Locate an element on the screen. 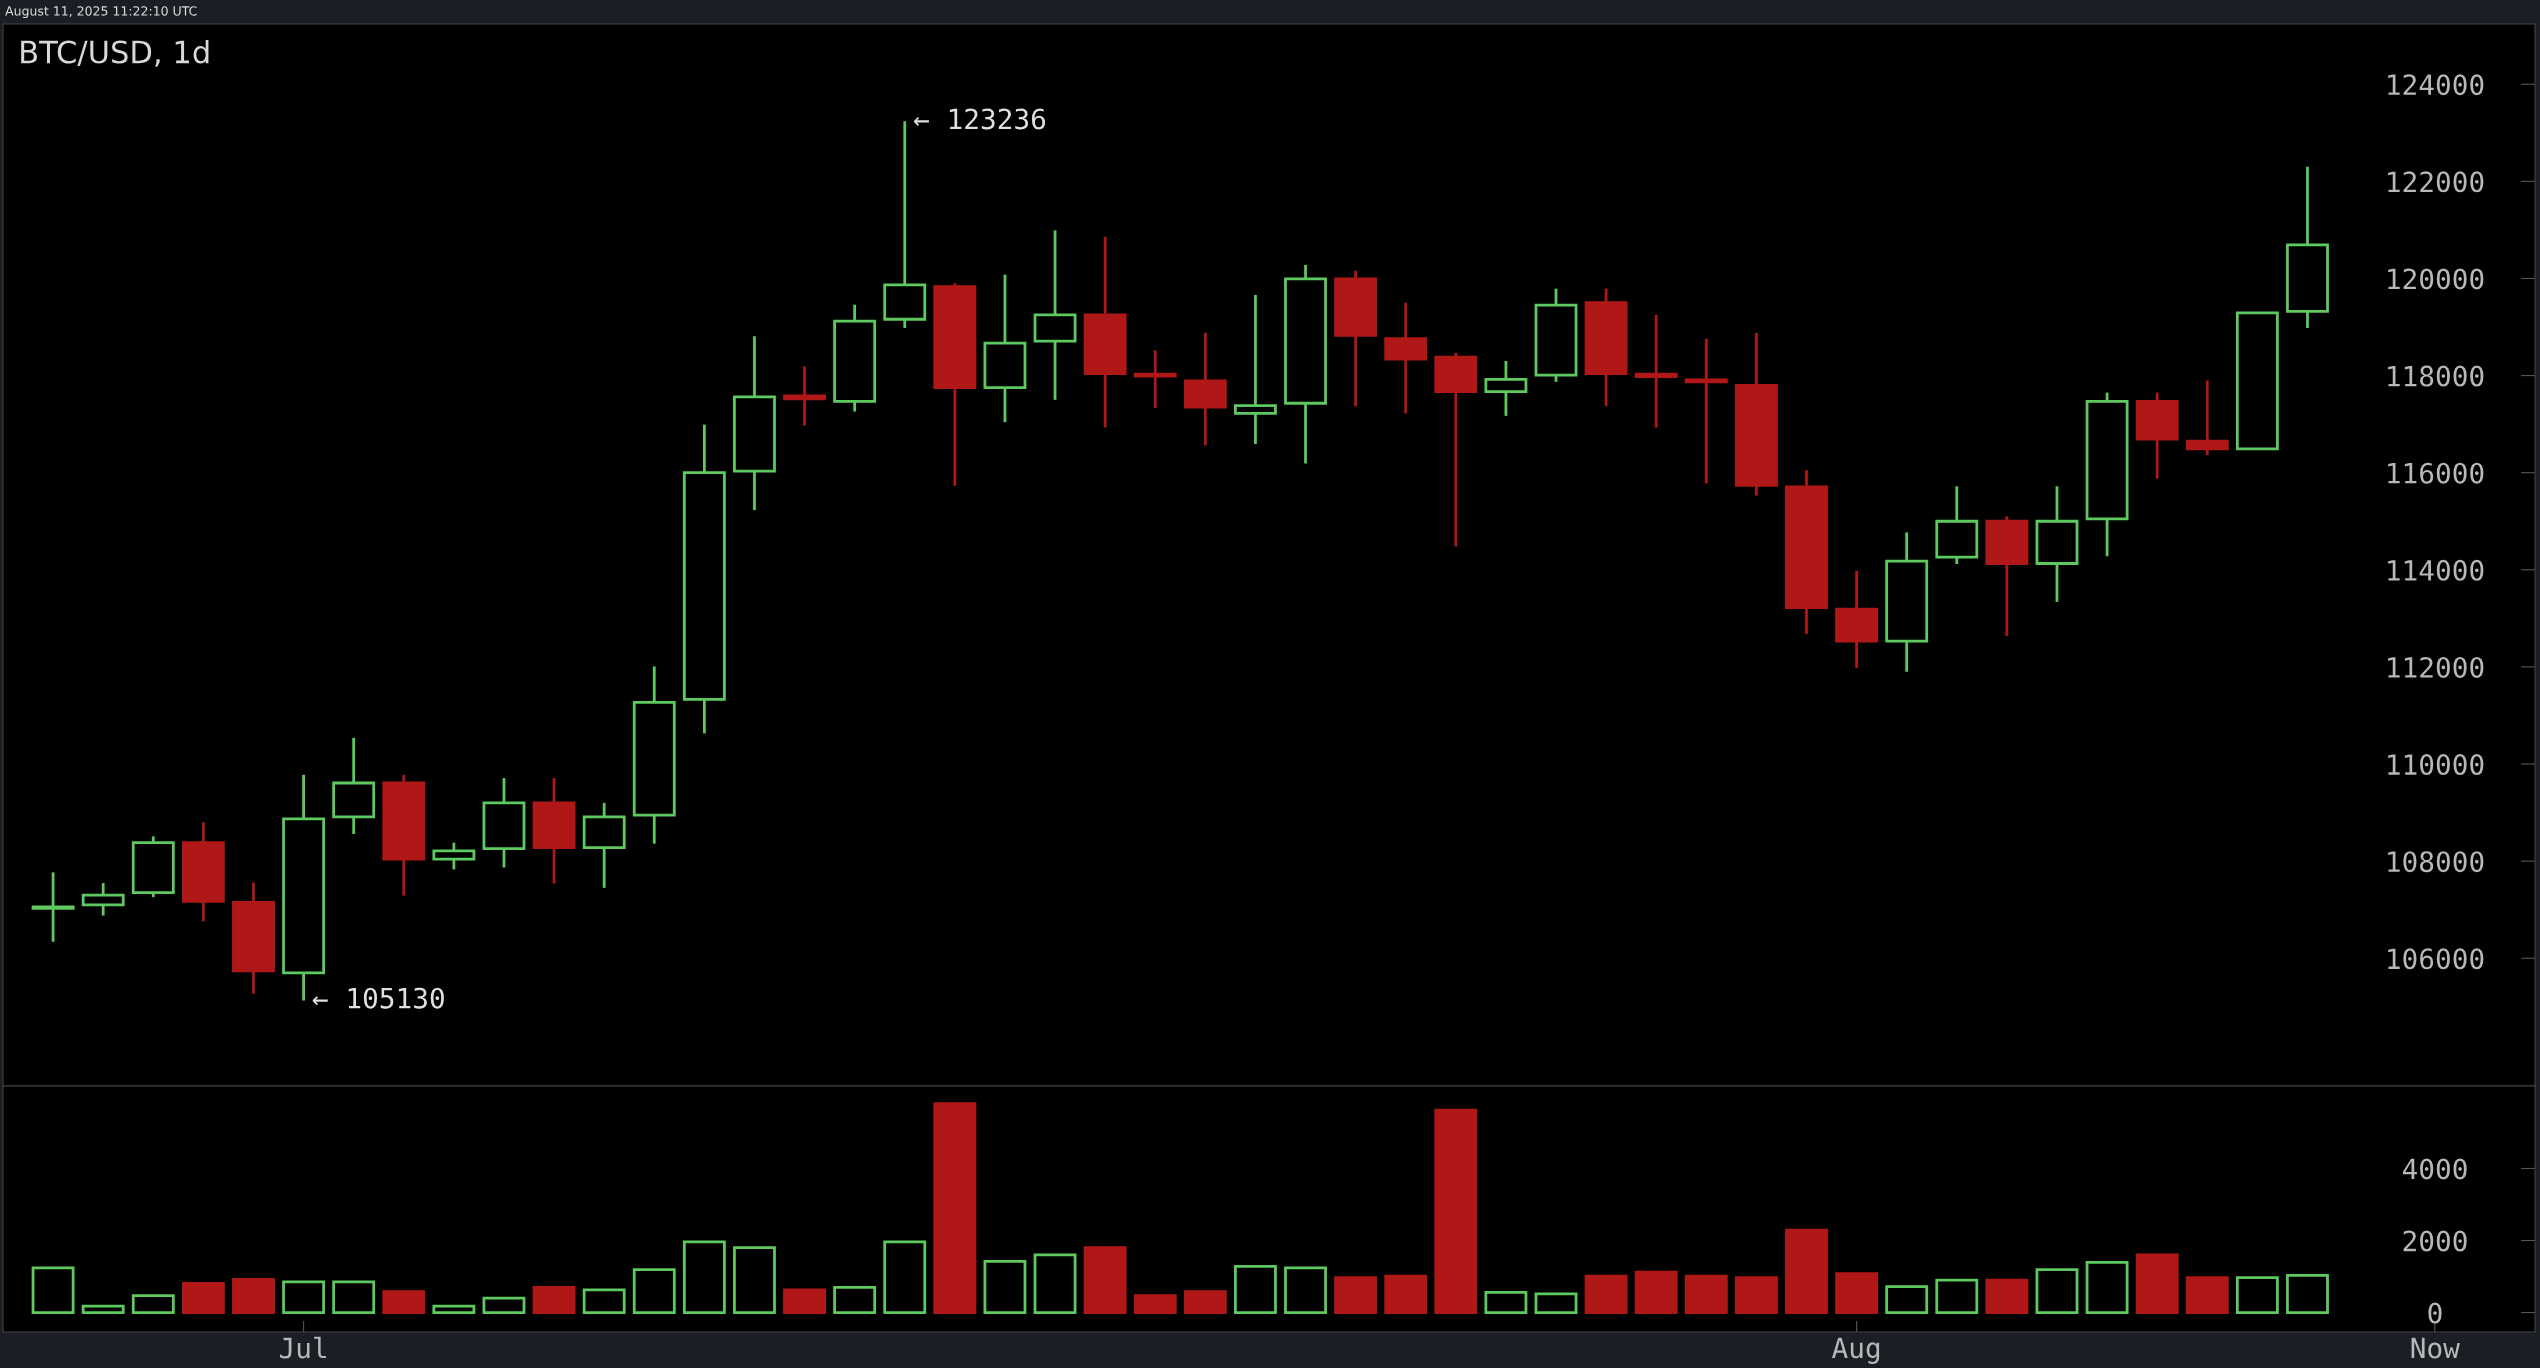 The height and width of the screenshot is (1368, 2540). x-tick-label: Jul is located at coordinates (302, 1347).